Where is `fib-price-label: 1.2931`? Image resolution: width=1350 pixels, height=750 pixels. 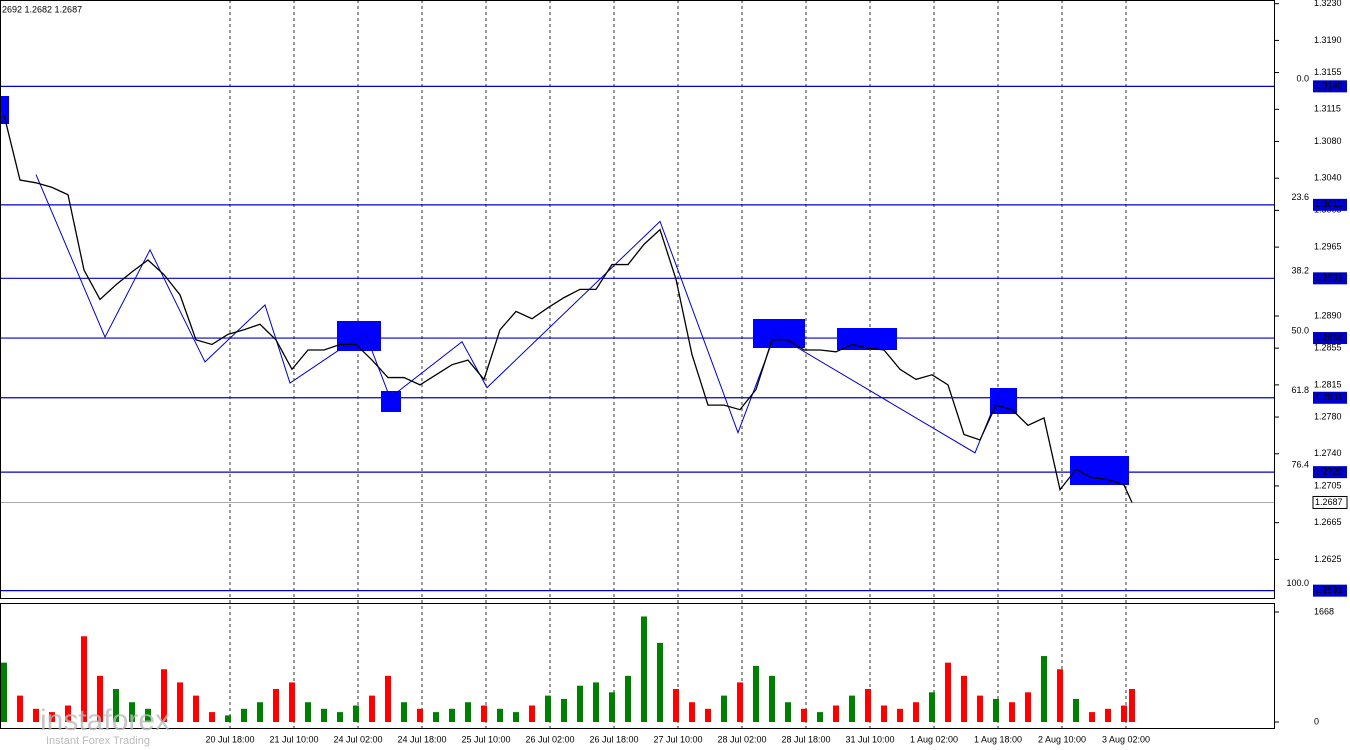
fib-price-label: 1.2931 is located at coordinates (1329, 278).